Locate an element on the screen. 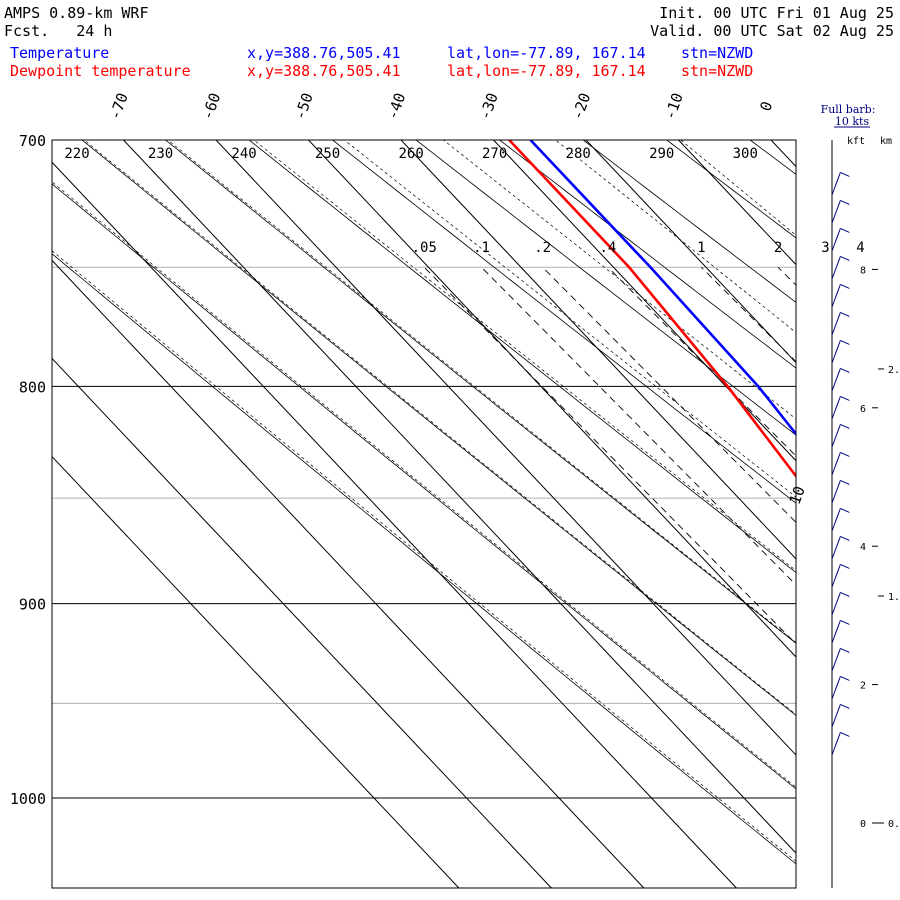 The image size is (900, 900). temperature-tick-label: -10 is located at coordinates (674, 106).